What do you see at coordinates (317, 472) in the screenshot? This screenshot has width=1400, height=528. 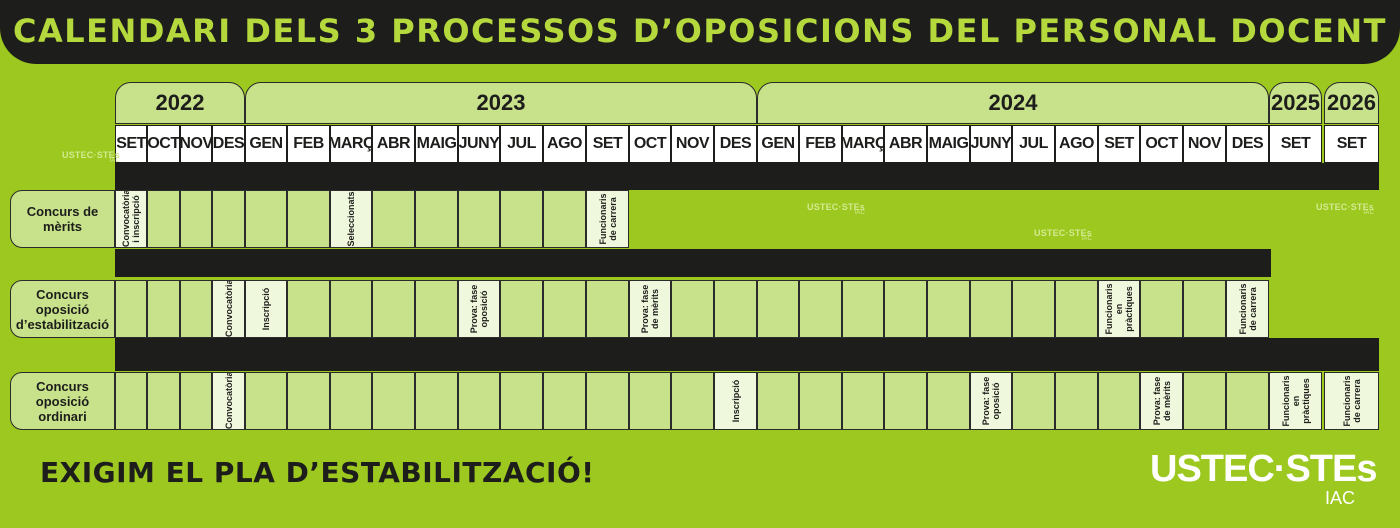 I see `slogan: EXIGIM EL PLA D’ESTABILITZACIÓ!` at bounding box center [317, 472].